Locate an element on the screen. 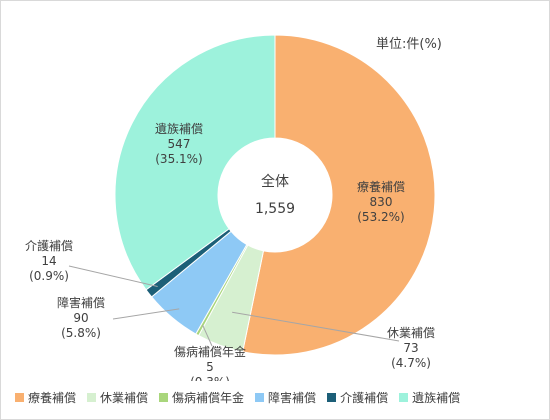 Image resolution: width=550 pixels, height=420 pixels. slice-label-percent-5: (35.1%) is located at coordinates (178, 159).